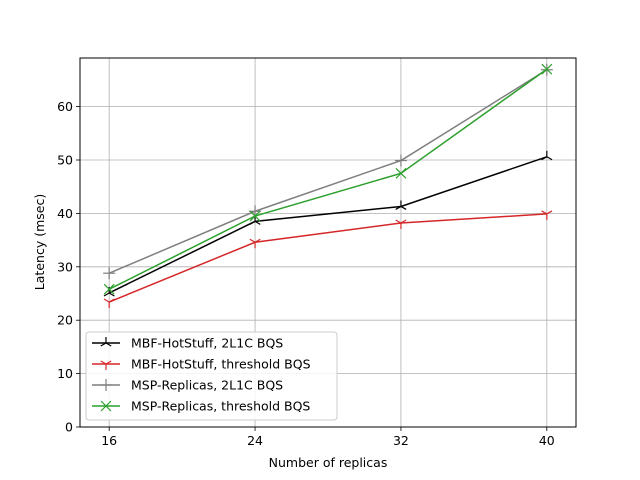 Image resolution: width=640 pixels, height=480 pixels. What do you see at coordinates (39, 242) in the screenshot?
I see `y-axis-label: Latency (msec)` at bounding box center [39, 242].